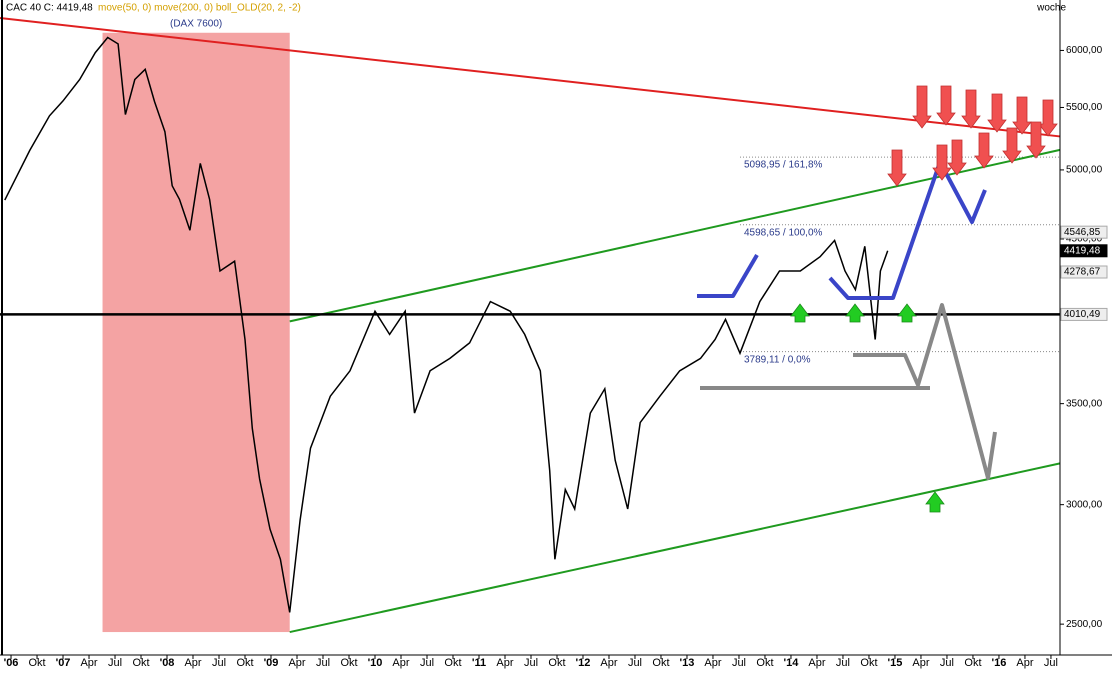 This screenshot has height=674, width=1112. I want to click on fib-label: 3789,11 / 0,0%, so click(777, 359).